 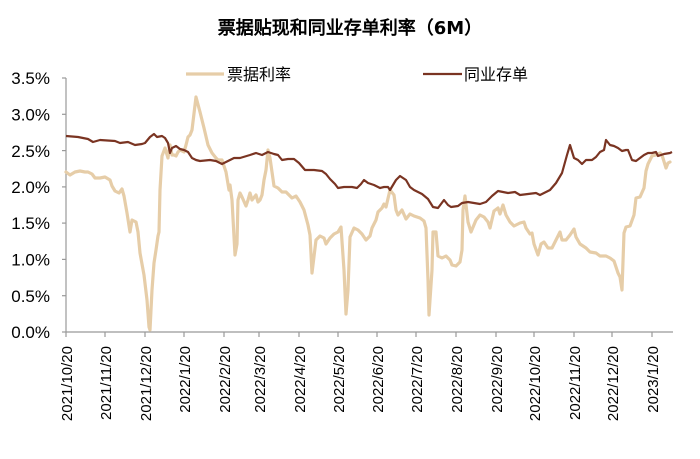 I want to click on y-tick-label: 3.0%, so click(x=30, y=115).